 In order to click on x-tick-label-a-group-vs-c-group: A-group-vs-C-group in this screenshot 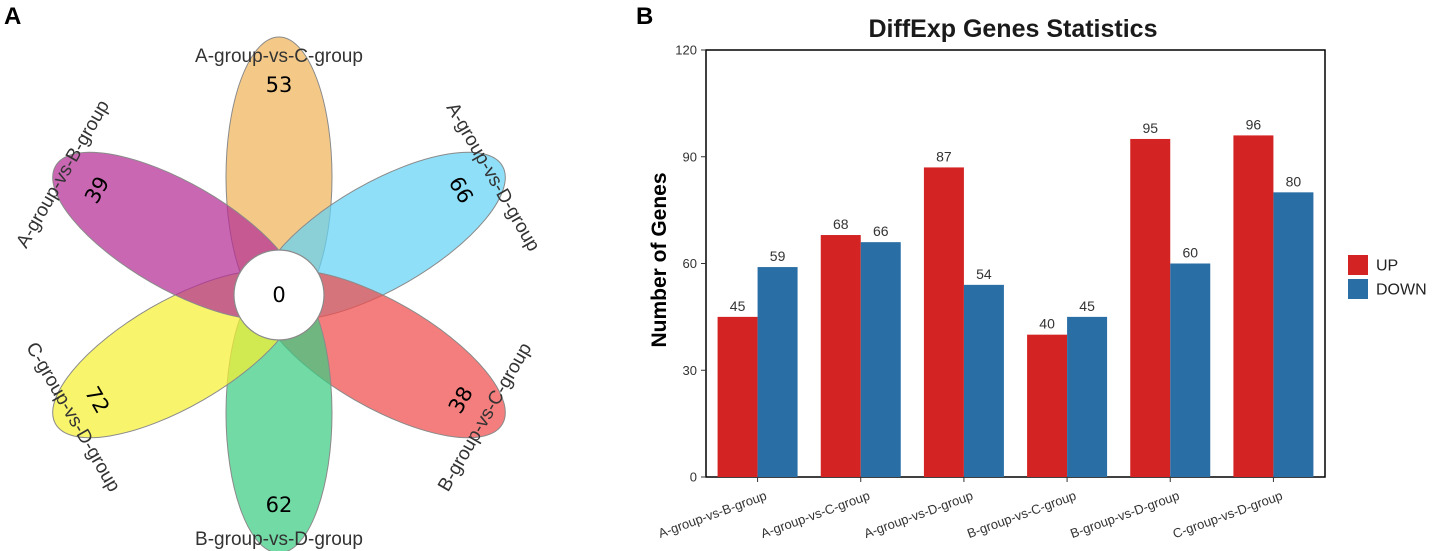, I will do `click(815, 514)`.